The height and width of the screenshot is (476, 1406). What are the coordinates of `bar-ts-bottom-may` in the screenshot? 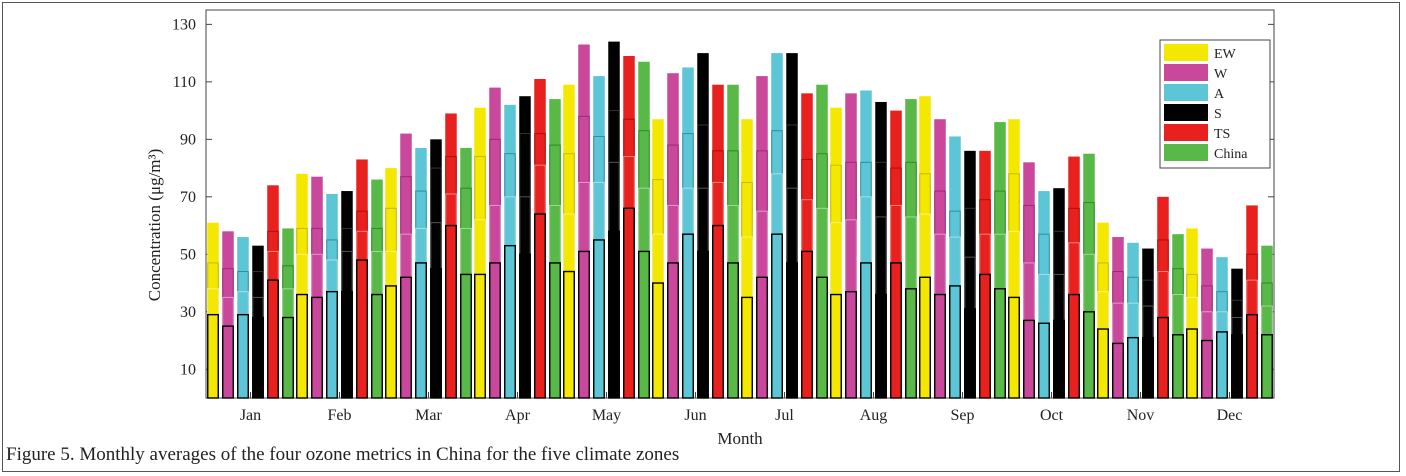 It's located at (629, 303).